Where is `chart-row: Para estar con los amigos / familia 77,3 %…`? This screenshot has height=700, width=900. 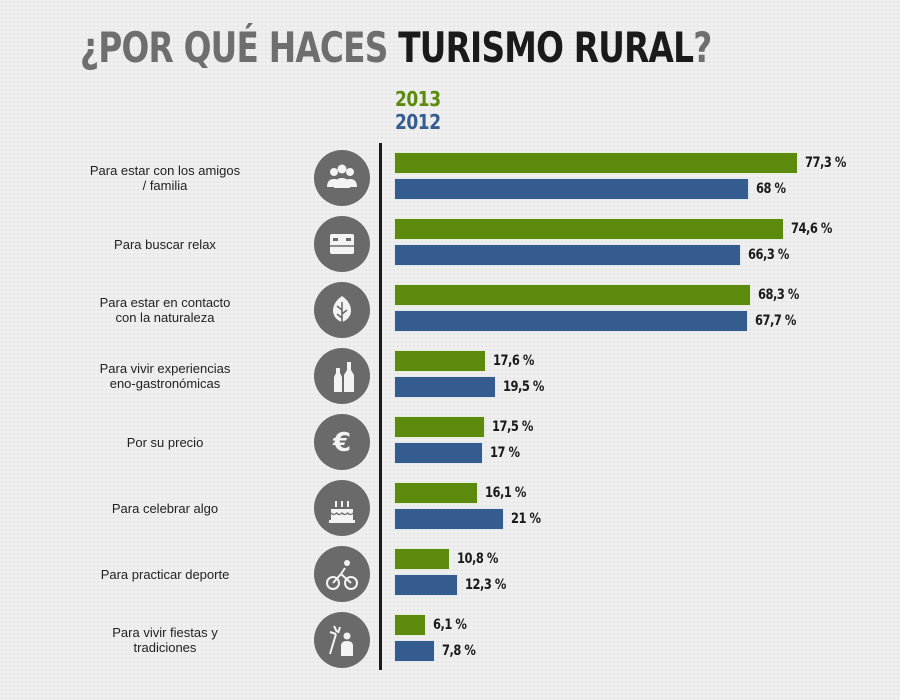
chart-row: Para estar con los amigos / familia 77,3 %… is located at coordinates (450, 178).